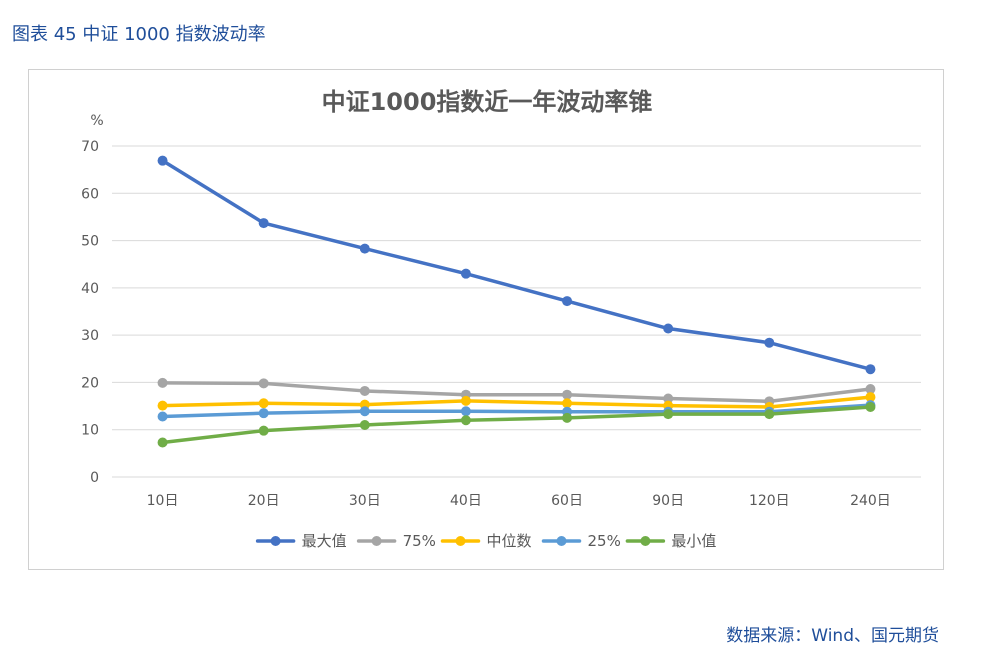  Describe the element at coordinates (509, 541) in the screenshot. I see `legend-label: 中位数` at that location.